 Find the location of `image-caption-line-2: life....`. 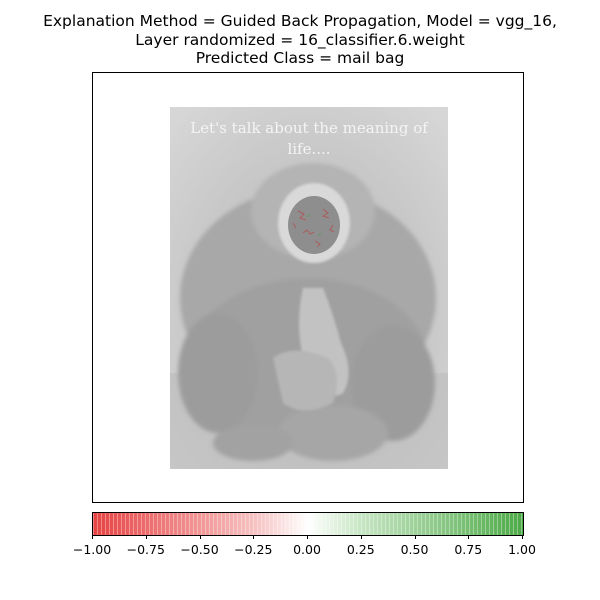

image-caption-line-2: life.... is located at coordinates (308, 149).